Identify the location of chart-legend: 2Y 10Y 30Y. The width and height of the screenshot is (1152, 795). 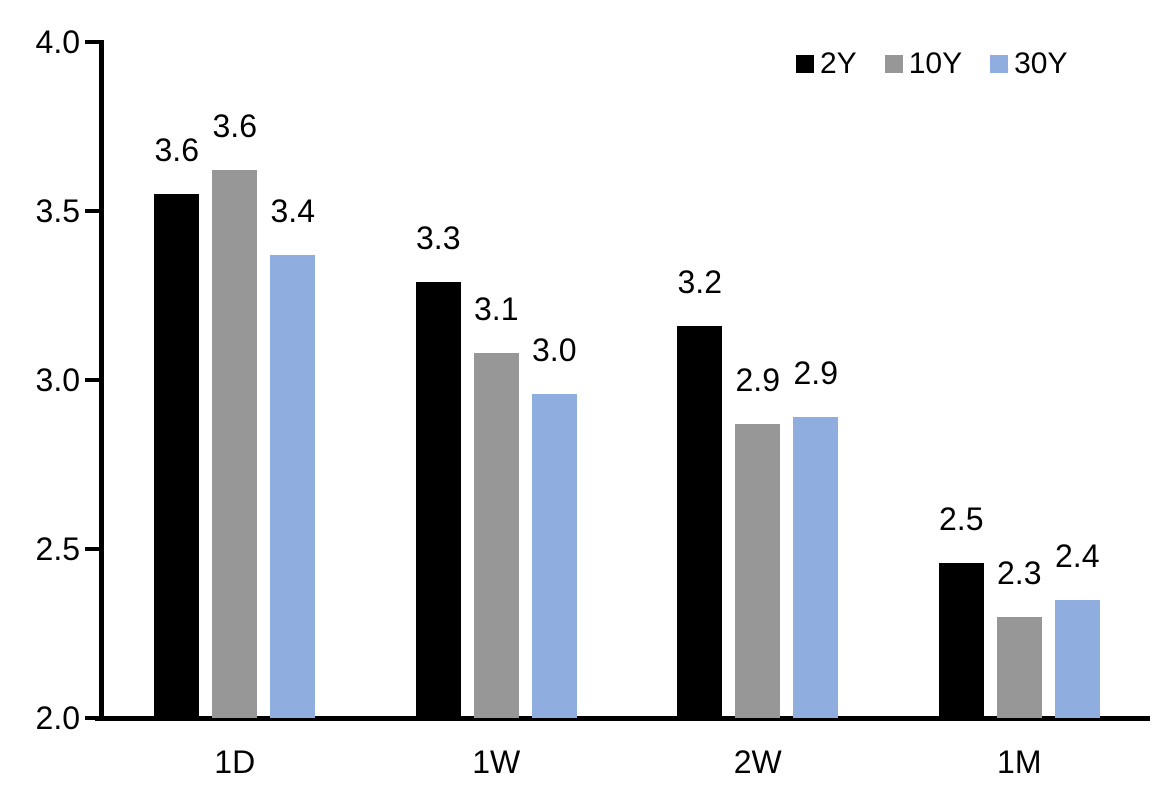
(931, 64).